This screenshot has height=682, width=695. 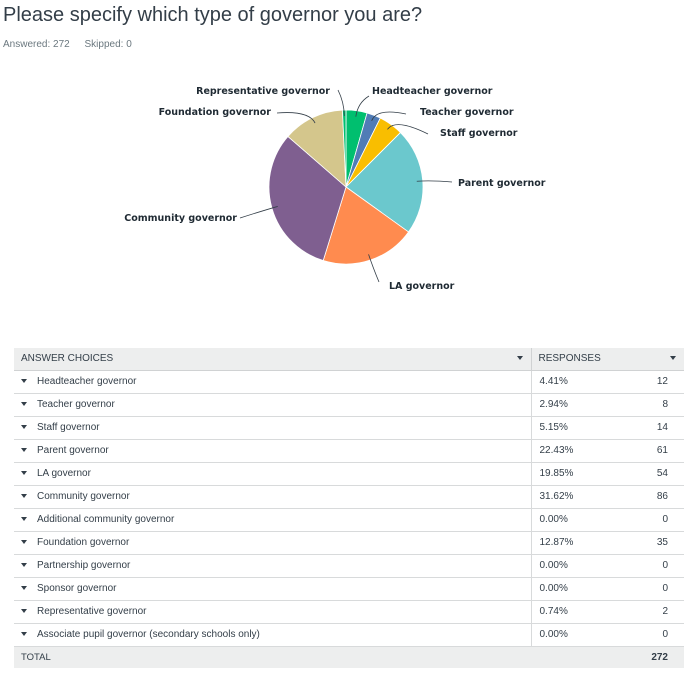 What do you see at coordinates (422, 286) in the screenshot?
I see `slice-label: LA governor` at bounding box center [422, 286].